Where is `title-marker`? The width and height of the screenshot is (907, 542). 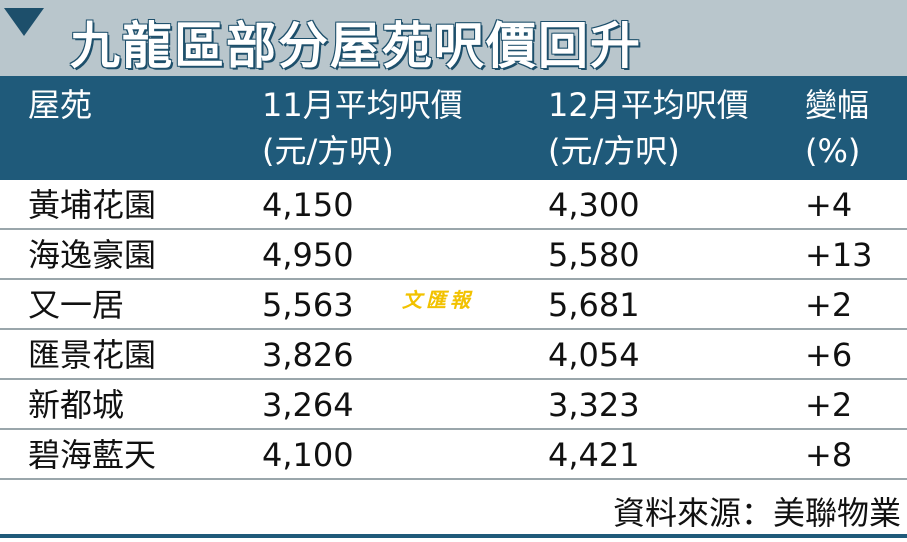
title-marker is located at coordinates (24, 22).